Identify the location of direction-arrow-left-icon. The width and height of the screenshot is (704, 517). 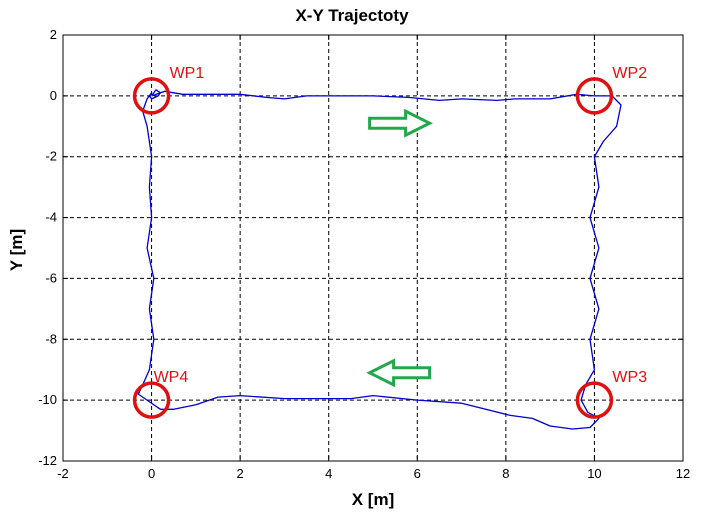
(399, 373).